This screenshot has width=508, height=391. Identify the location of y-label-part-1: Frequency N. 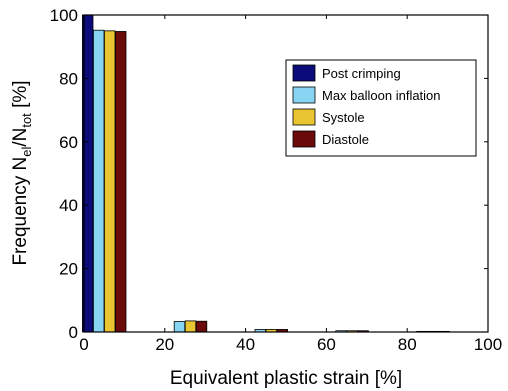
(20, 211).